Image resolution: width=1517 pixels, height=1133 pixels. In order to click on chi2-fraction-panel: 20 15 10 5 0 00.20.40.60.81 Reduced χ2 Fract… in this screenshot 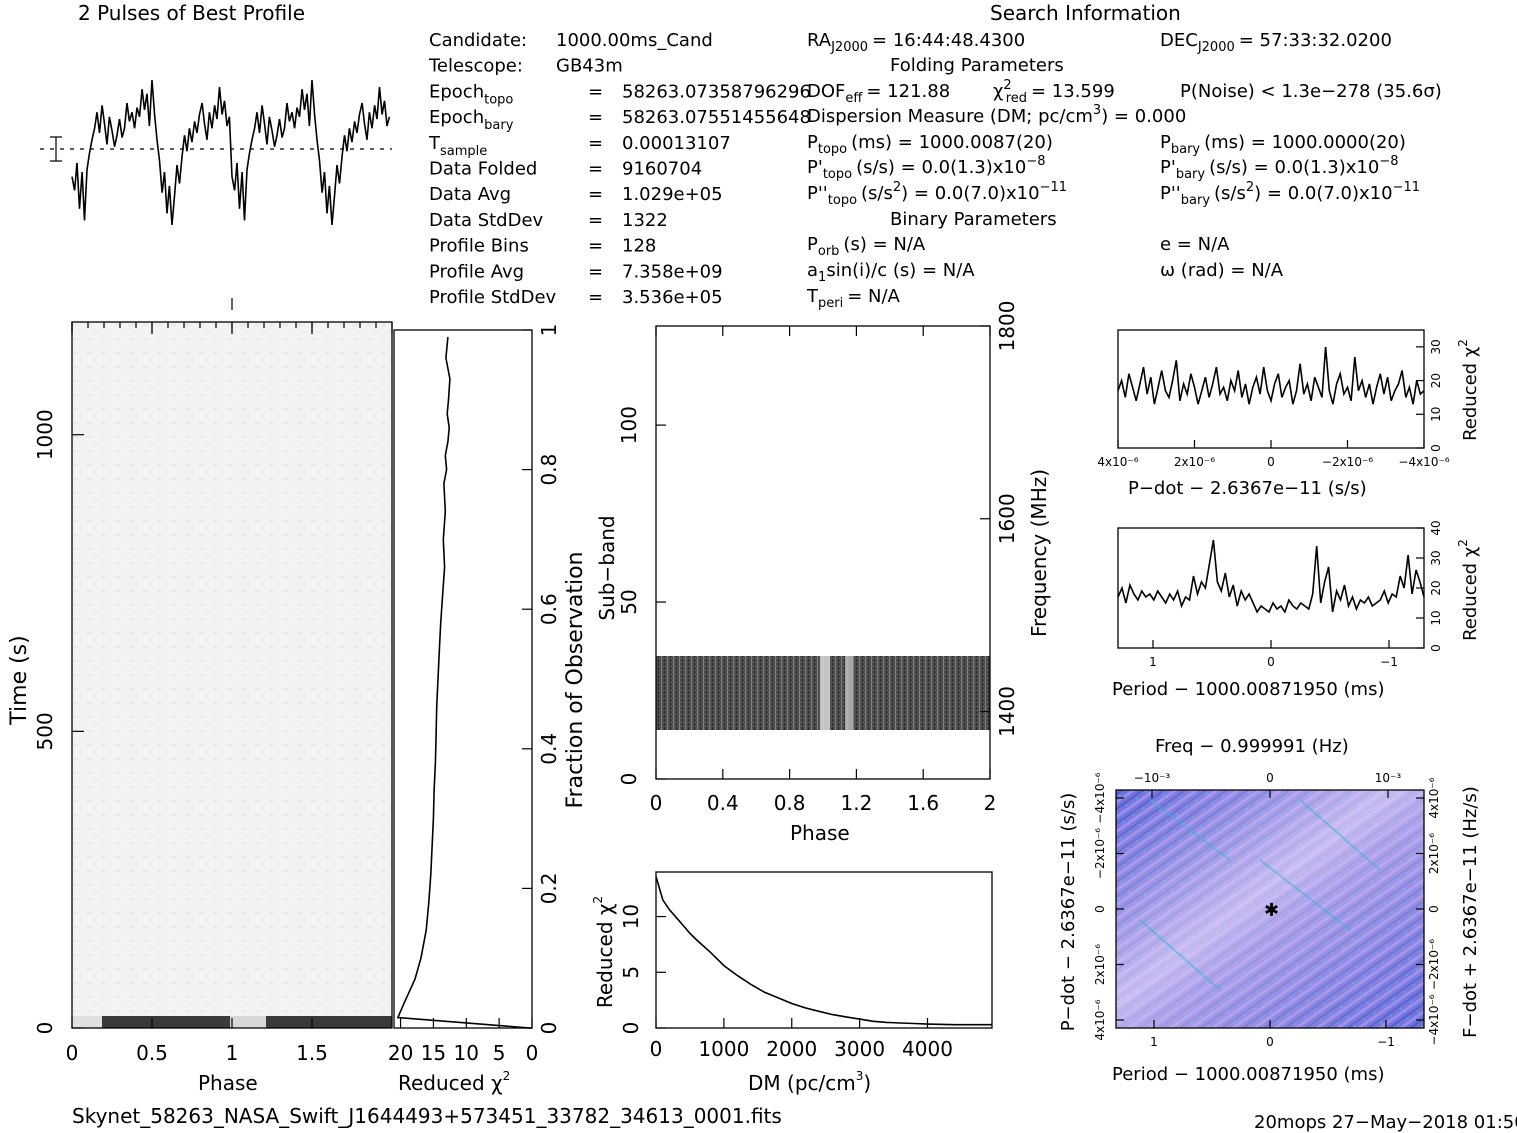, I will do `click(488, 709)`.